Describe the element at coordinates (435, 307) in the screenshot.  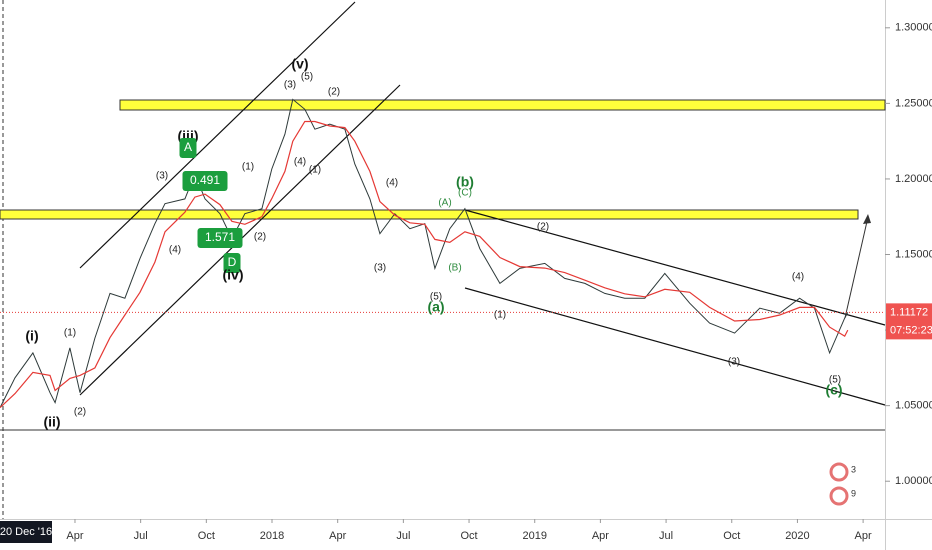
I see `wave-label: (a)` at that location.